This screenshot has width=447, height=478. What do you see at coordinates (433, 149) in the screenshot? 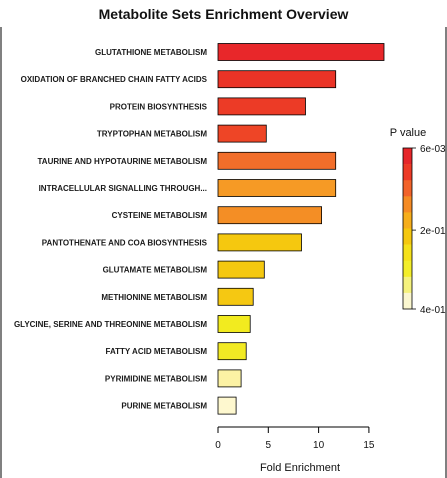
I see `legend-tick-label: 6e-03` at bounding box center [433, 149].